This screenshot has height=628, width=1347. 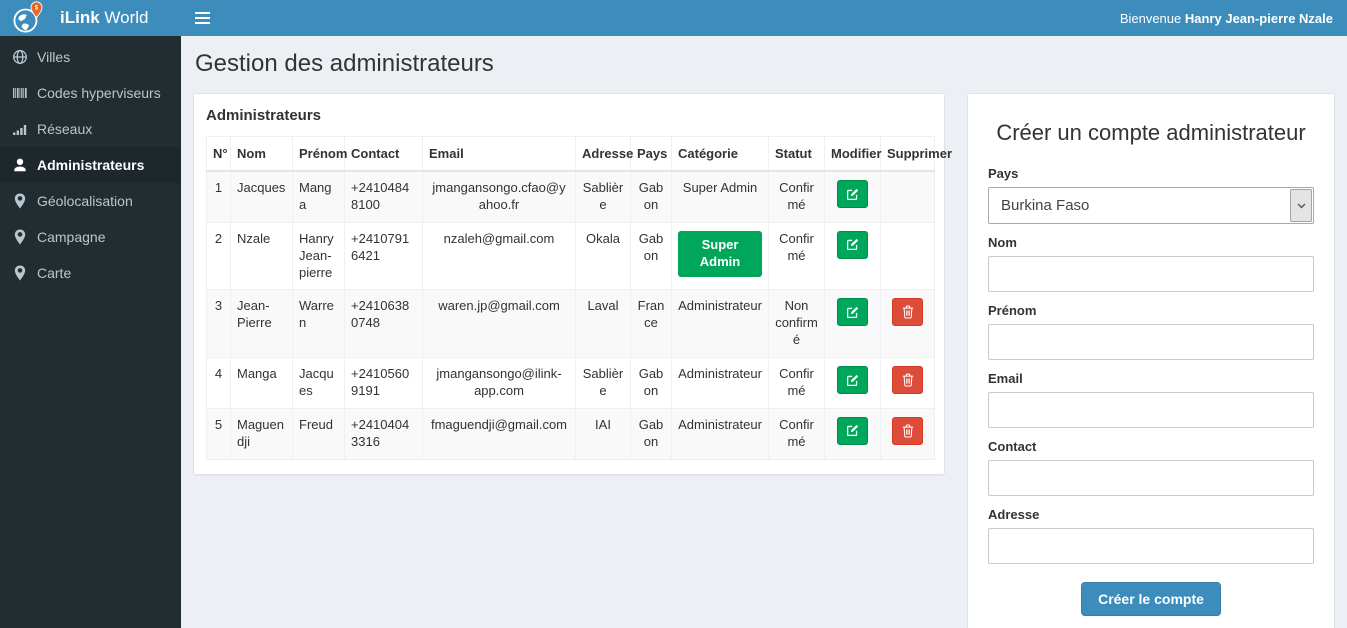 I want to click on contact-cell: +24106380748, so click(x=383, y=324).